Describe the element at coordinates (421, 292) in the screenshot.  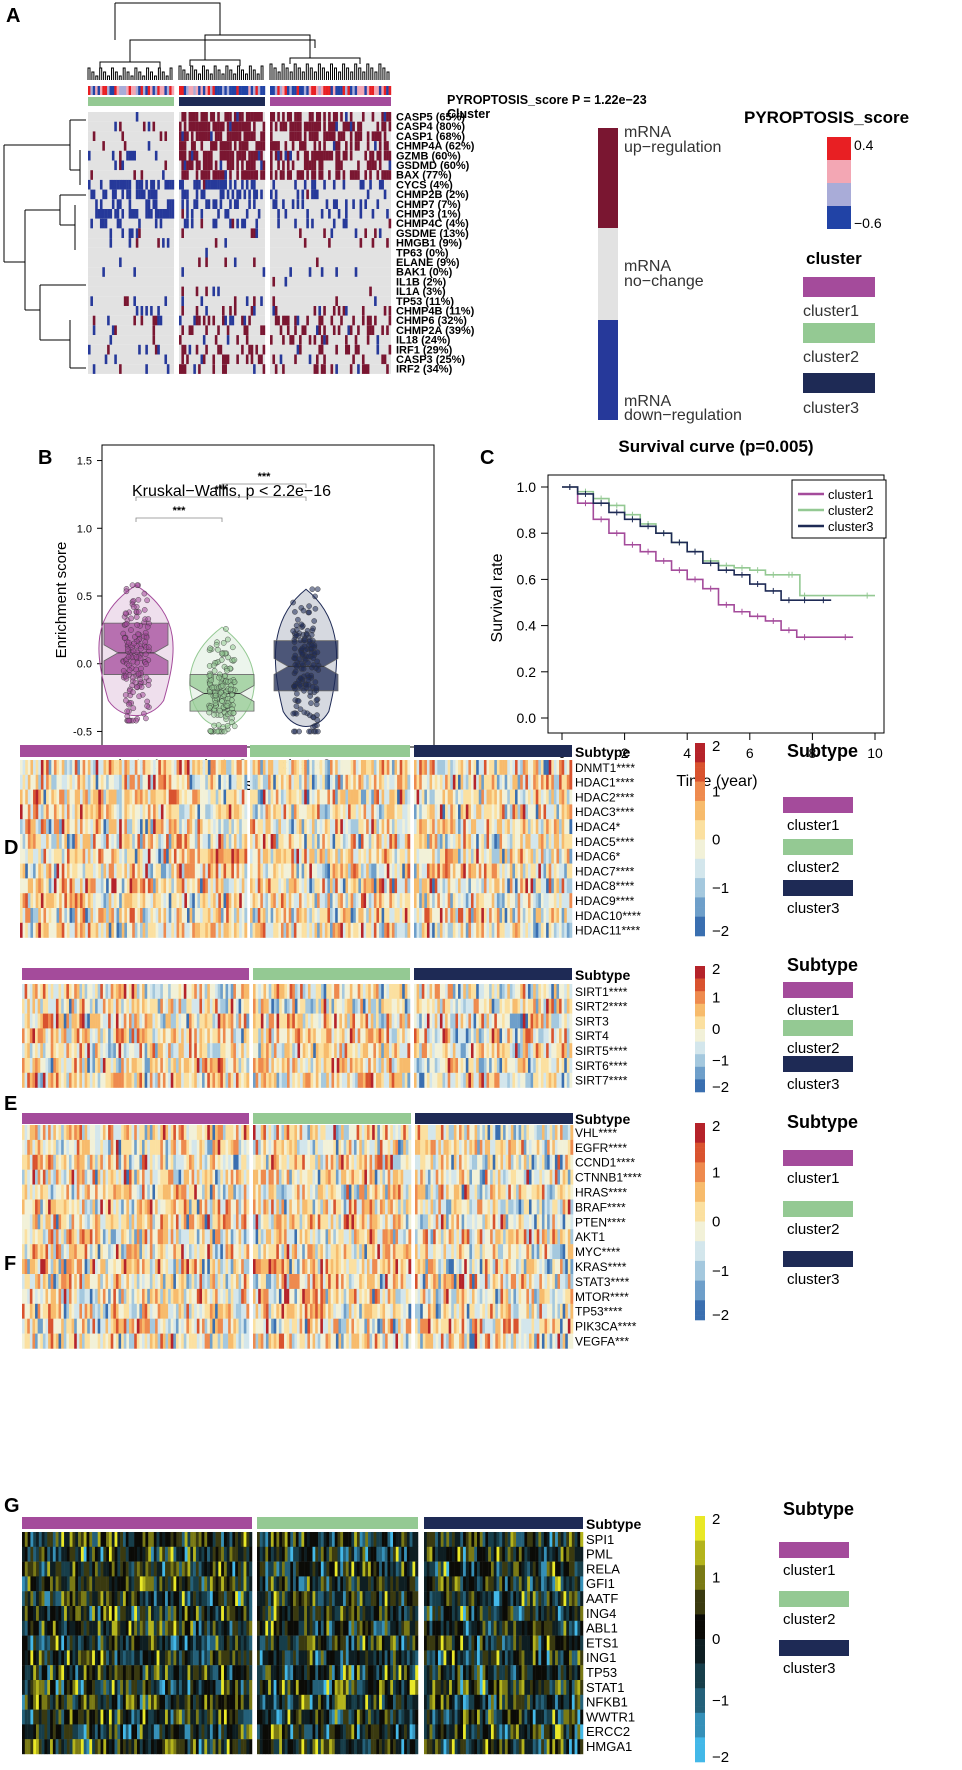
I see `gene-label: IL1A (3%)` at that location.